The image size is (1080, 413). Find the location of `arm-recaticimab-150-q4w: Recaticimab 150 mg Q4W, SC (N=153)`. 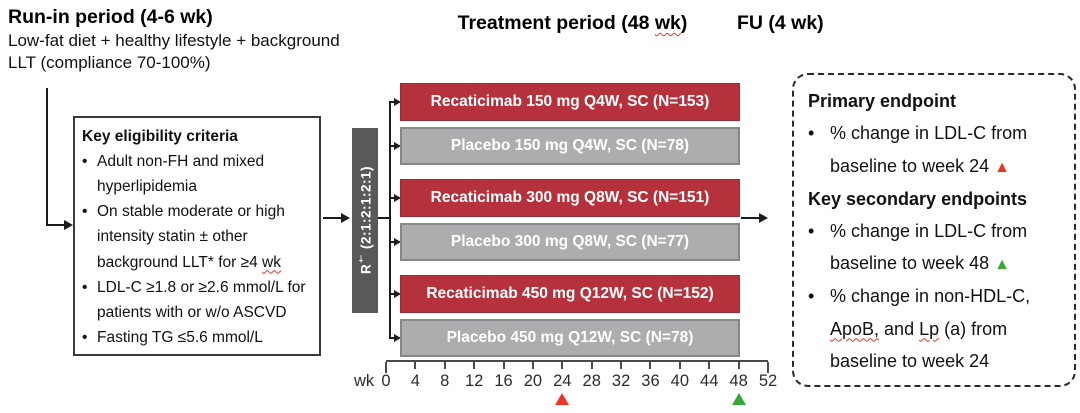

arm-recaticimab-150-q4w: Recaticimab 150 mg Q4W, SC (N=153) is located at coordinates (570, 102).